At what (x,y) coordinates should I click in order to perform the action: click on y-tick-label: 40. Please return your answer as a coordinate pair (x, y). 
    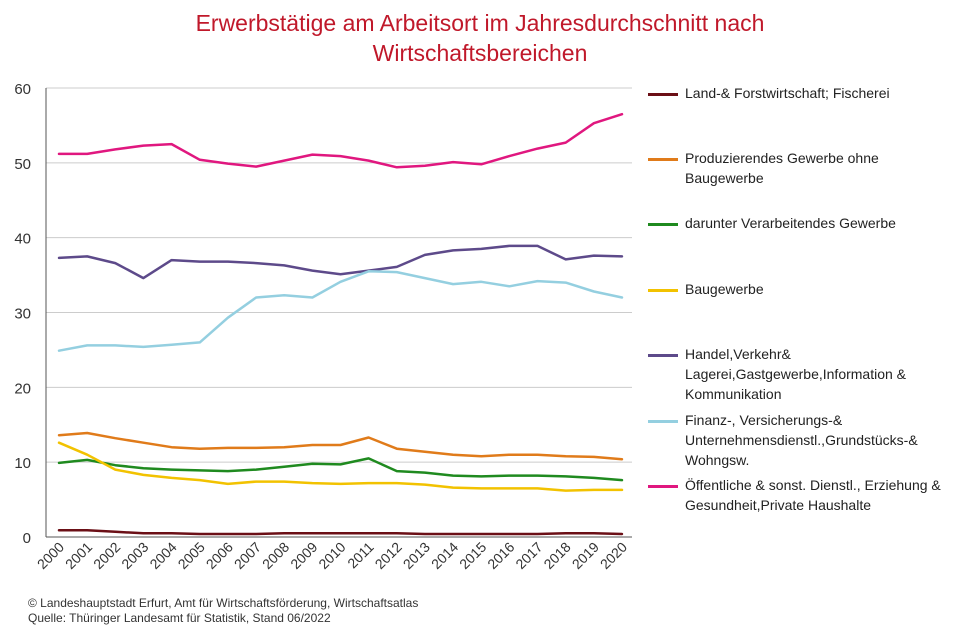
    Looking at the image, I should click on (22, 239).